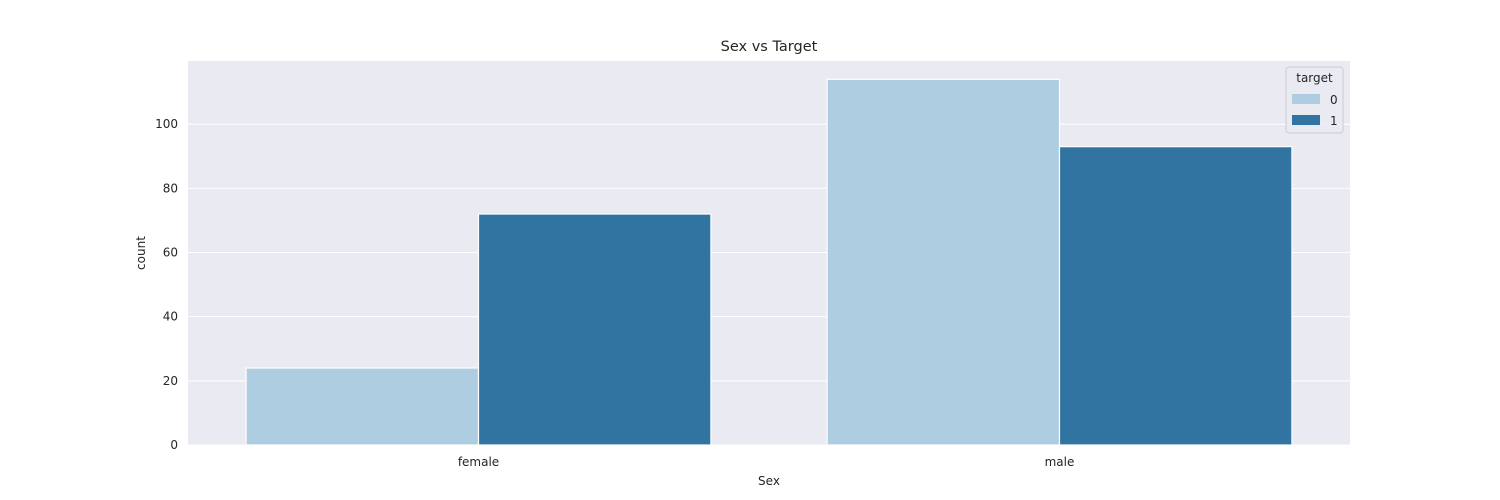 This screenshot has height=500, width=1500. Describe the element at coordinates (1060, 462) in the screenshot. I see `x-tick-label-male: male` at that location.